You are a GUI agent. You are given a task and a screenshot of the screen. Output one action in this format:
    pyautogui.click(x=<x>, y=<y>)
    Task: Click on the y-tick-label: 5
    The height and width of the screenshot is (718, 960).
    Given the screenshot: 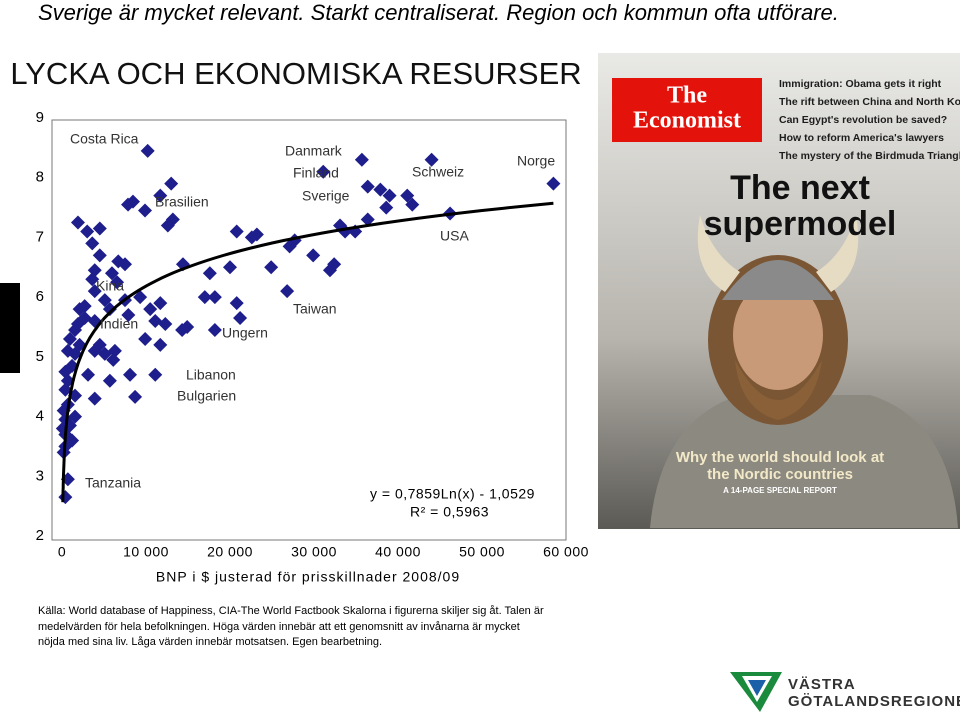 What is the action you would take?
    pyautogui.click(x=40, y=356)
    